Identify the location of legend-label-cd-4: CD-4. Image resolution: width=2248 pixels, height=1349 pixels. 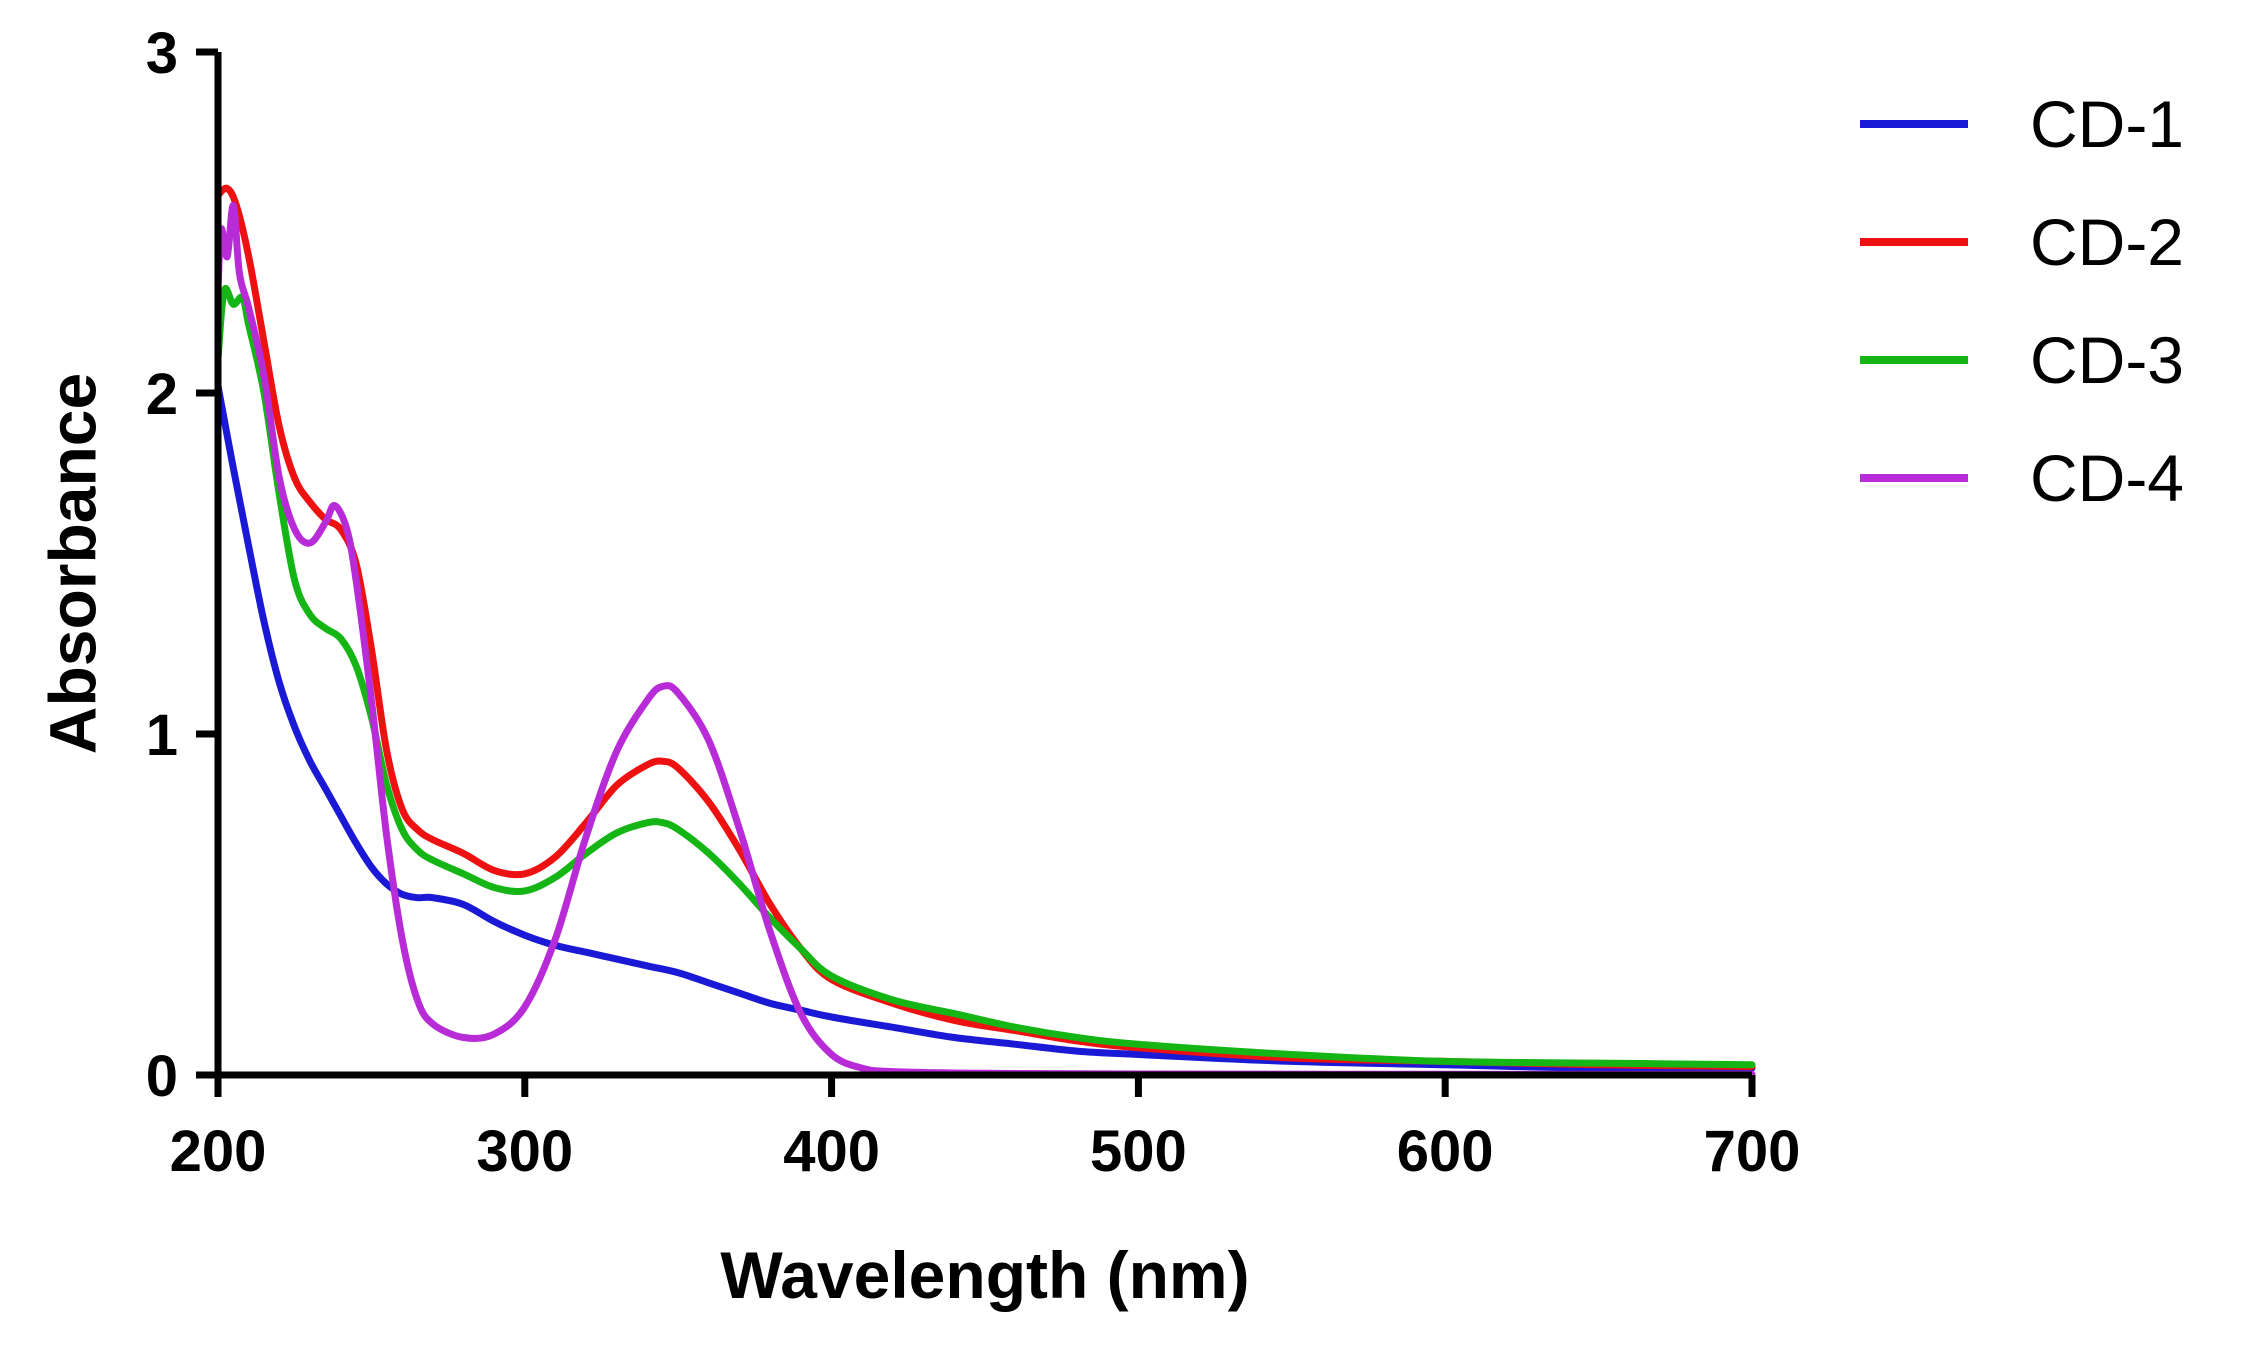
(2107, 478).